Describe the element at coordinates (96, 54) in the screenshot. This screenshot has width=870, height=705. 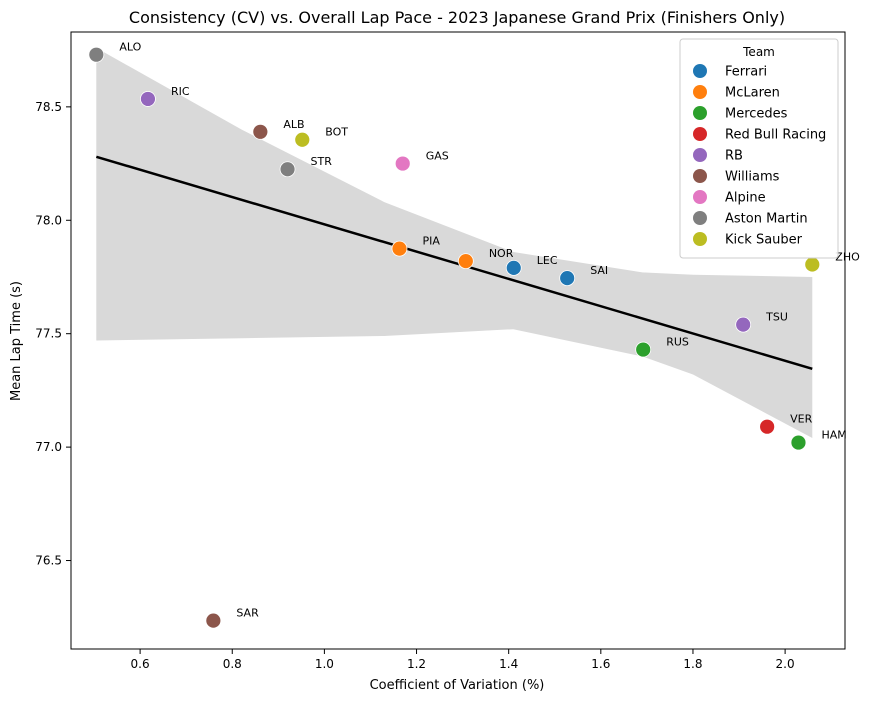
I see `data-point-alo` at that location.